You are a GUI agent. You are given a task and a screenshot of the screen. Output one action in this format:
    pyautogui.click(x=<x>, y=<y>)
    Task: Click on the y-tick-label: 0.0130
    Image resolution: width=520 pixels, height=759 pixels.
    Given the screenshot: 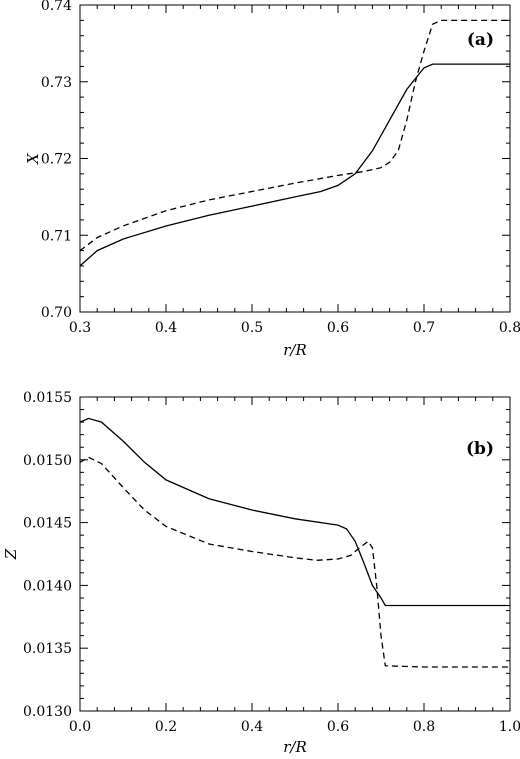 What is the action you would take?
    pyautogui.click(x=47, y=712)
    